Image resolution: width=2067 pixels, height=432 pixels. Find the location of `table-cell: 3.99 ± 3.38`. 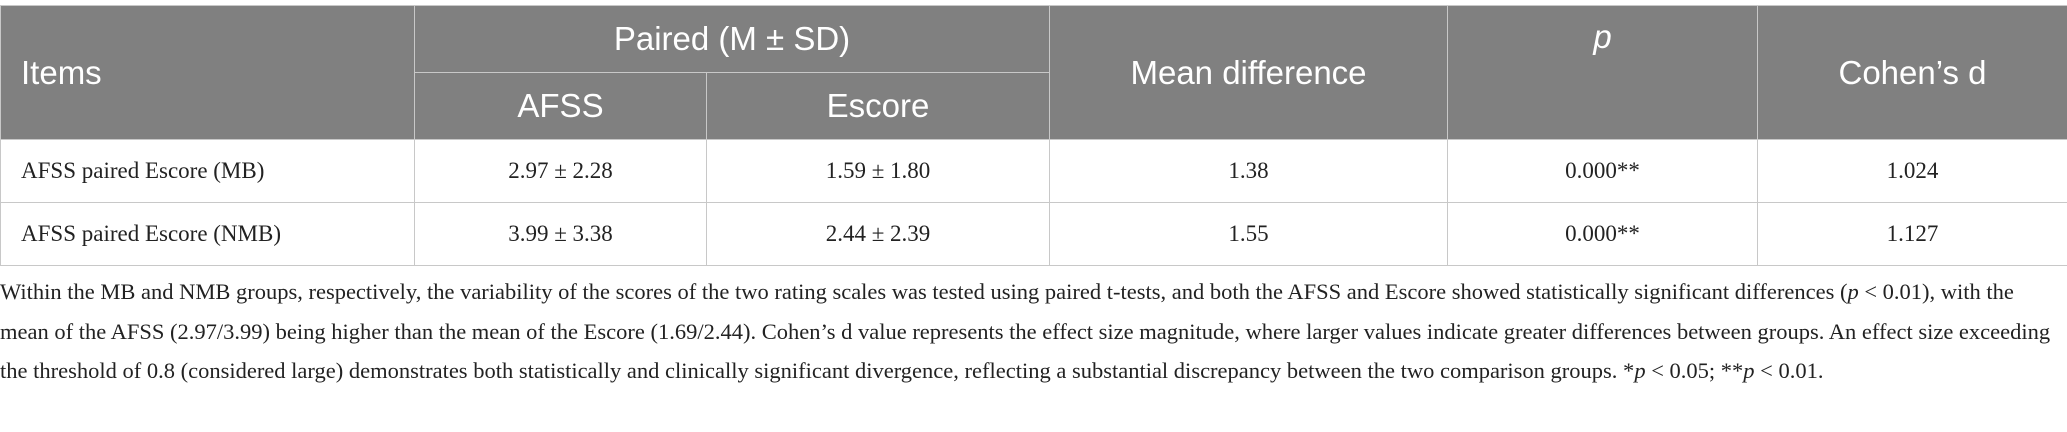

table-cell: 3.99 ± 3.38 is located at coordinates (560, 234).